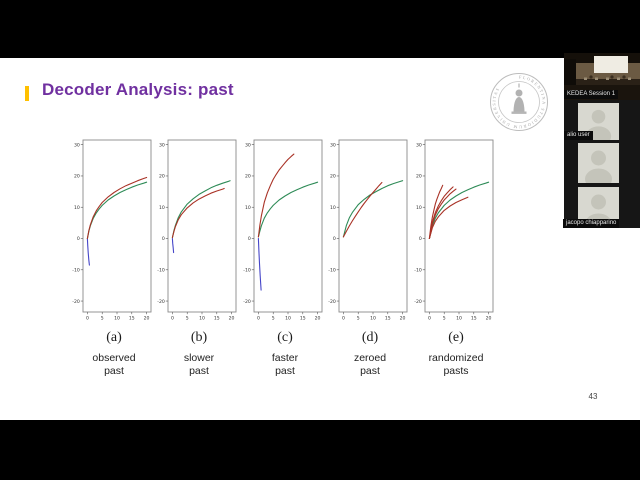 The width and height of the screenshot is (640, 480). I want to click on avatar-icon, so click(598, 163).